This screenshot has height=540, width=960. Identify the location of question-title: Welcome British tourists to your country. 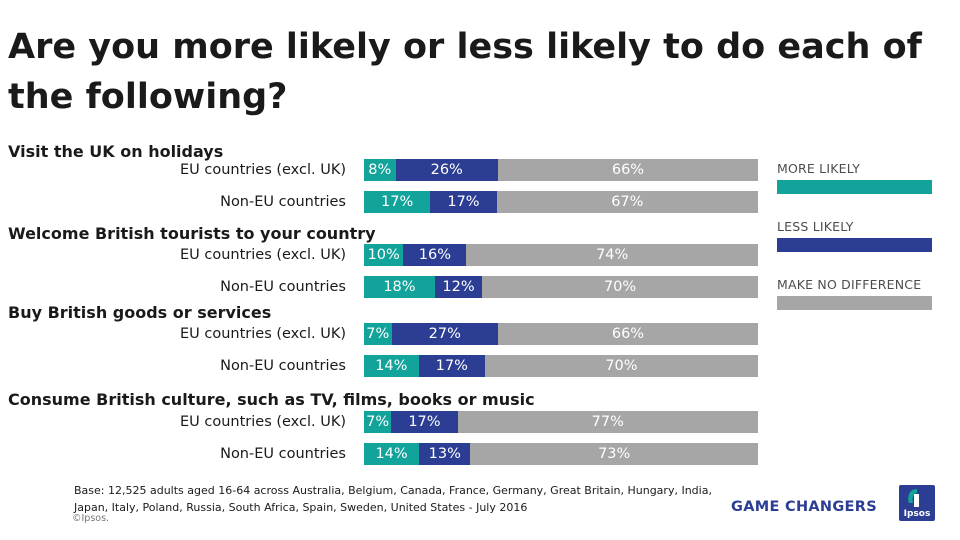
(192, 233).